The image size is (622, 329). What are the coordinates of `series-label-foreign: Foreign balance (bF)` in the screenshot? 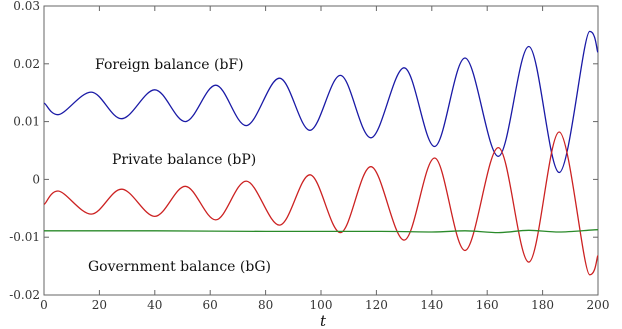 It's located at (169, 65).